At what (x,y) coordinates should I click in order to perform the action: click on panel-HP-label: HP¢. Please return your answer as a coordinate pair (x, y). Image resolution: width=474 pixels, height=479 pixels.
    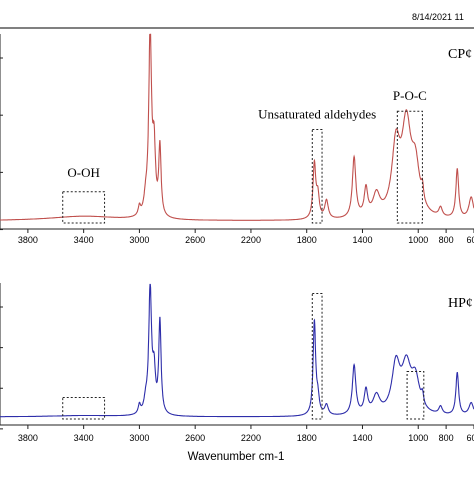
    Looking at the image, I should click on (460, 303).